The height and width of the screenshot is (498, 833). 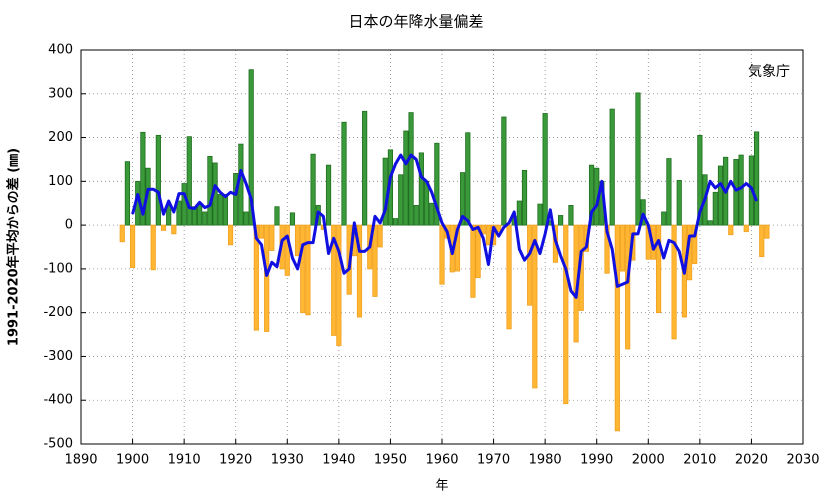 What do you see at coordinates (58, 312) in the screenshot?
I see `y-tick-label: -200` at bounding box center [58, 312].